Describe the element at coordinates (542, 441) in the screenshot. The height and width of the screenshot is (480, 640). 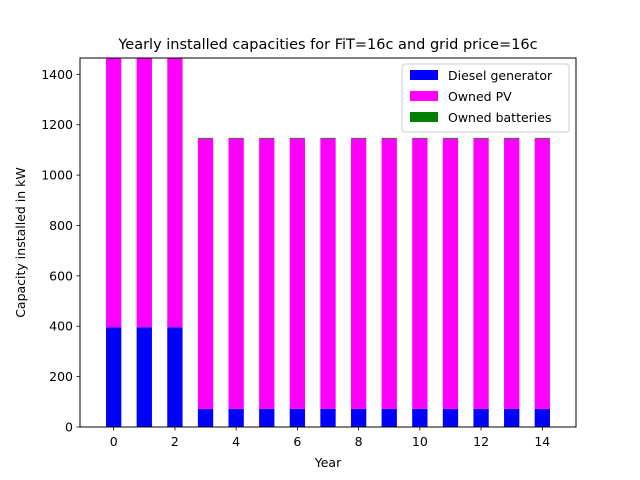
I see `x-tick-label: 14` at that location.